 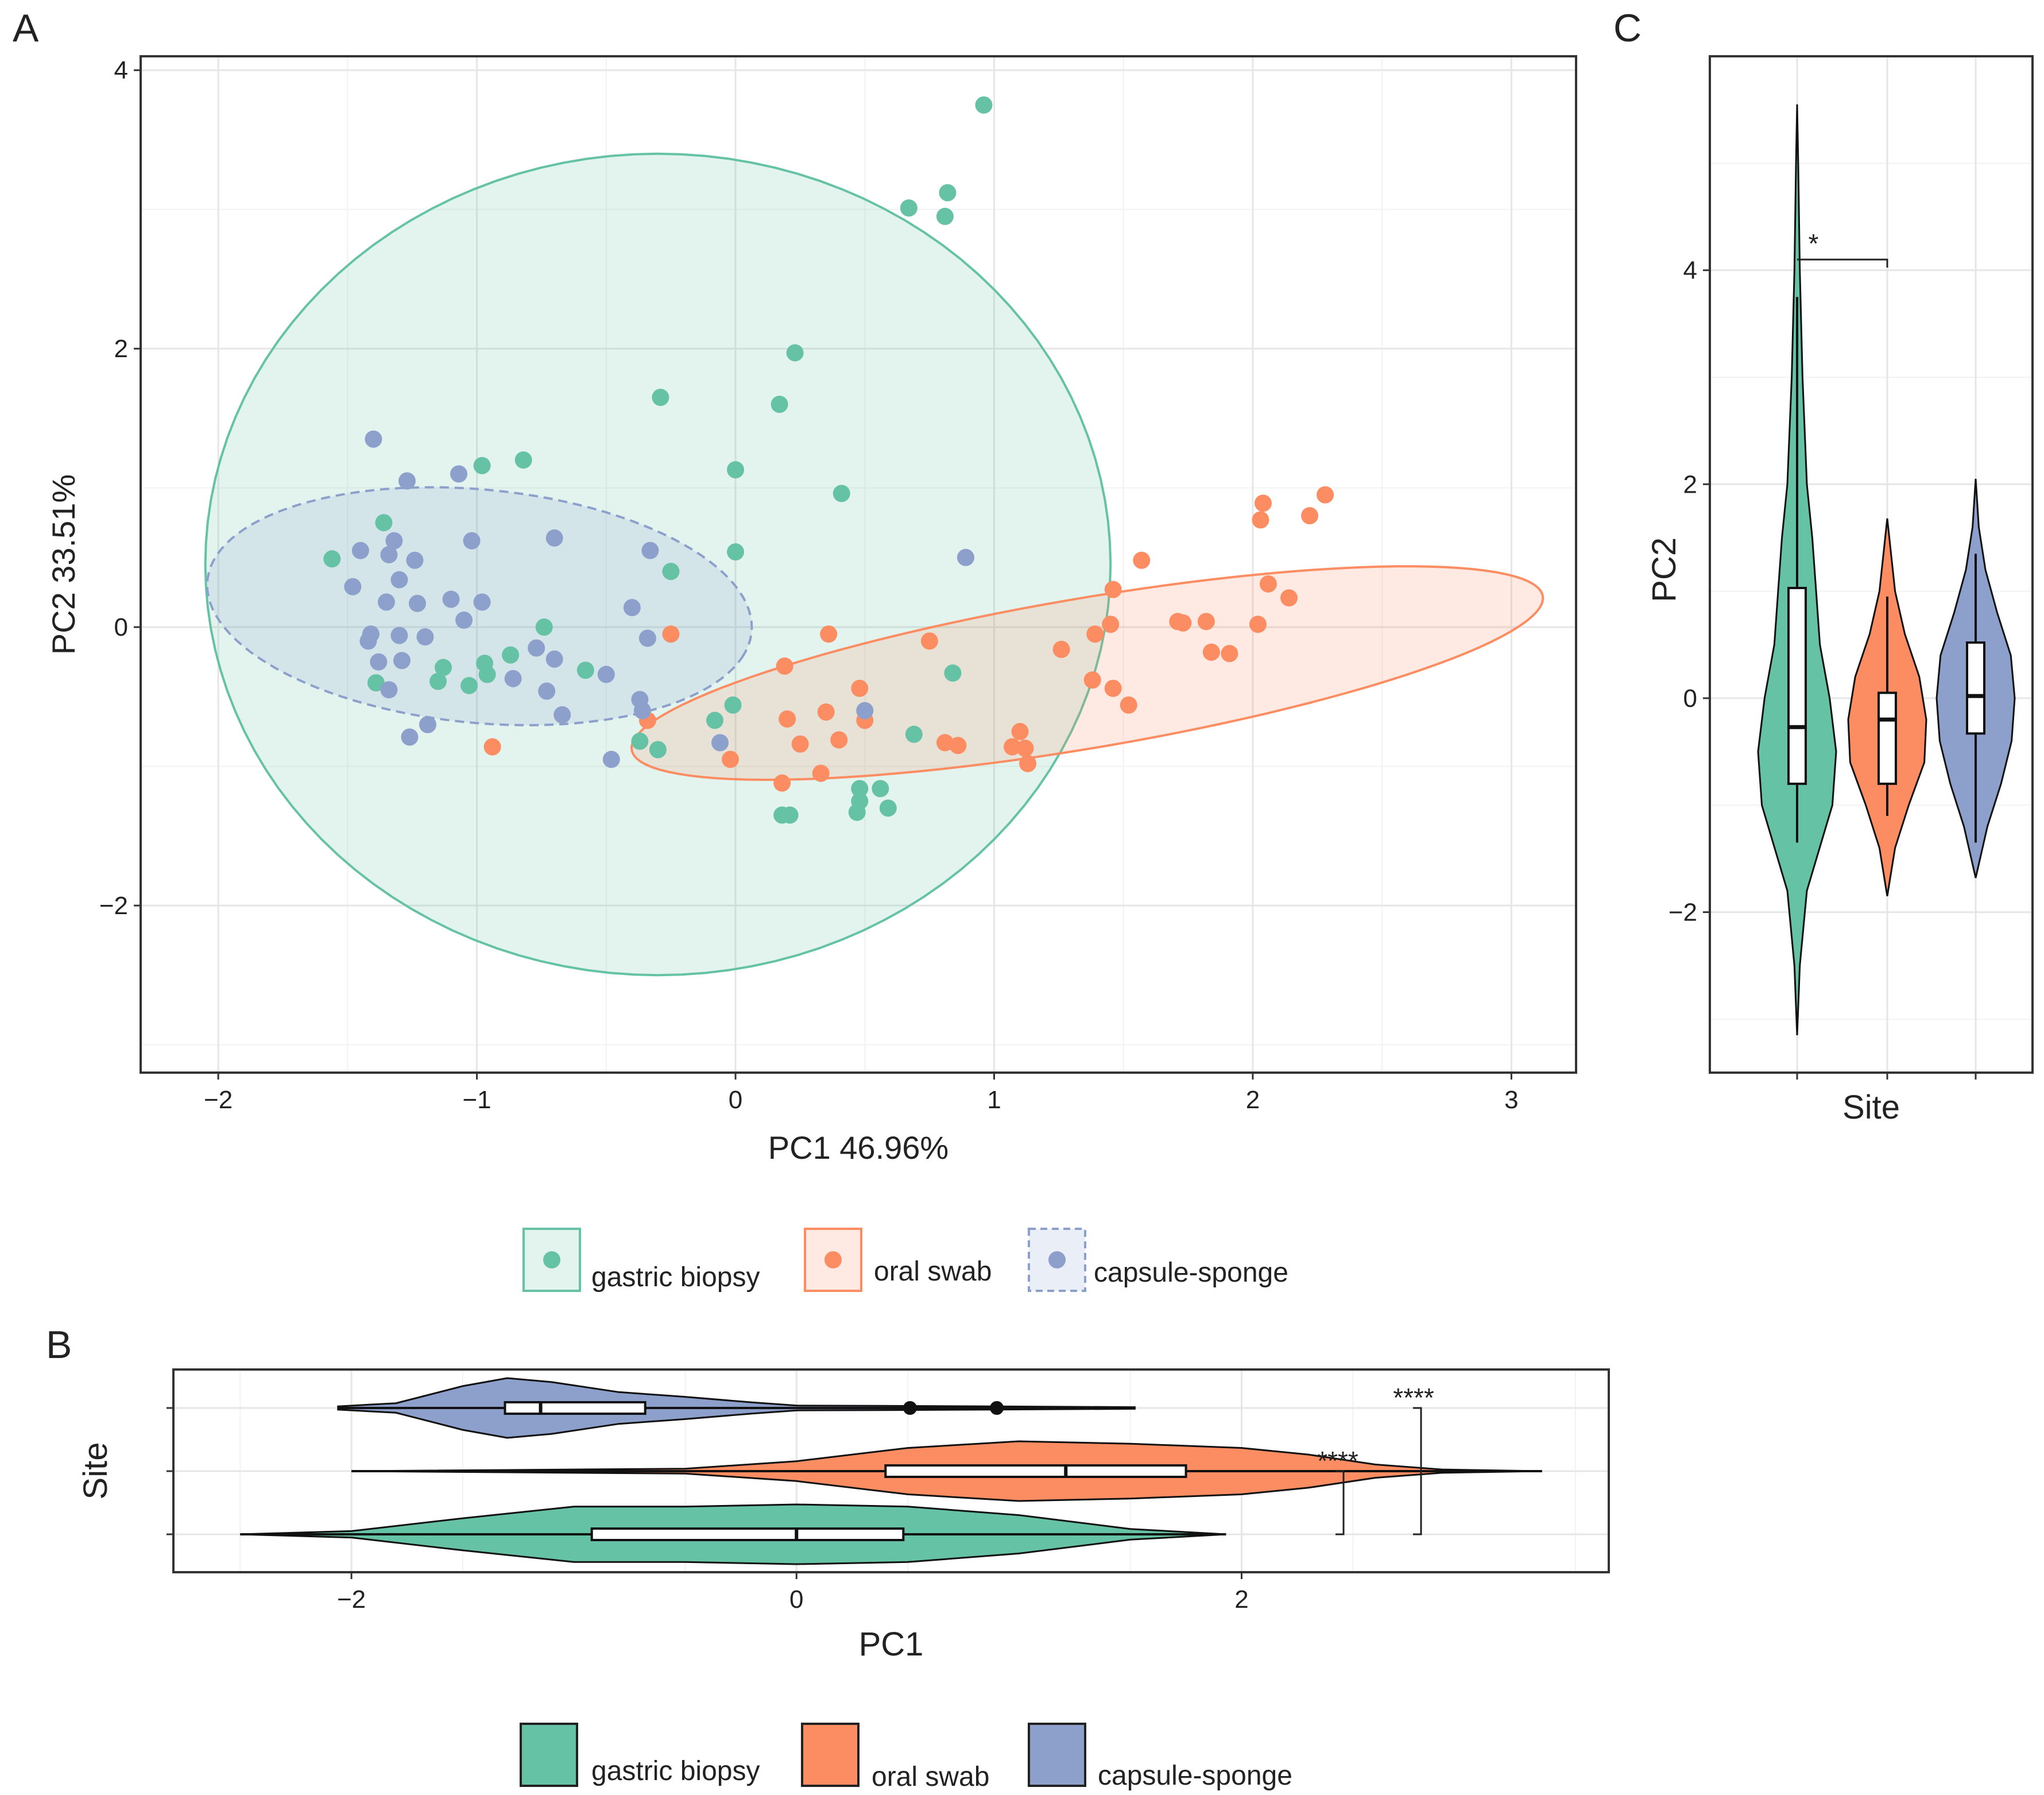 I want to click on y-tick-label: 4, so click(x=1690, y=271).